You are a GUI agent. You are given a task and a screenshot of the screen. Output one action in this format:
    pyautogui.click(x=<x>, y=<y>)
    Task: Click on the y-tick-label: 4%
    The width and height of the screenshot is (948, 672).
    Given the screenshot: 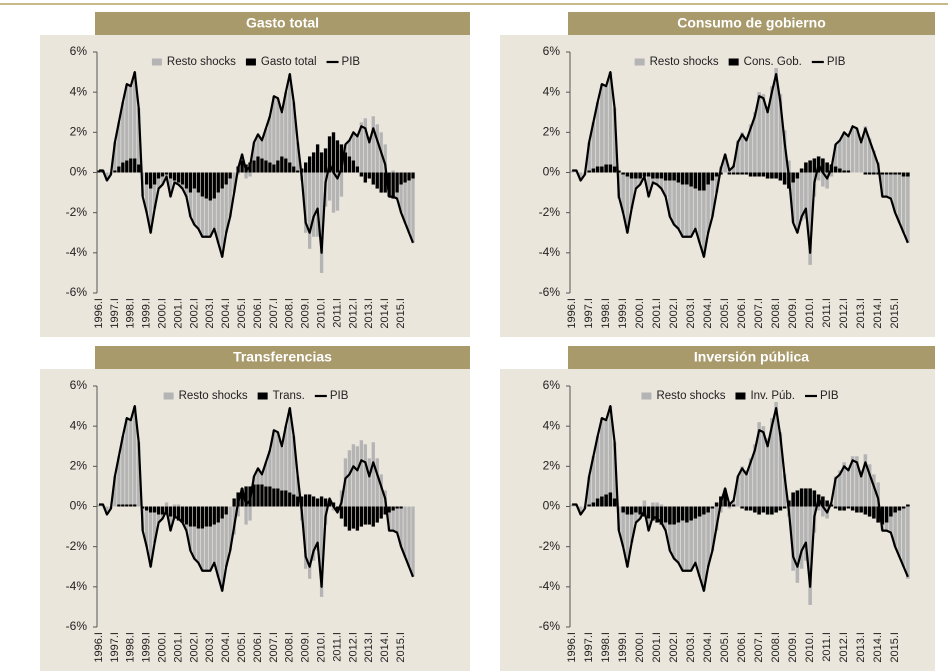 What is the action you would take?
    pyautogui.click(x=79, y=425)
    